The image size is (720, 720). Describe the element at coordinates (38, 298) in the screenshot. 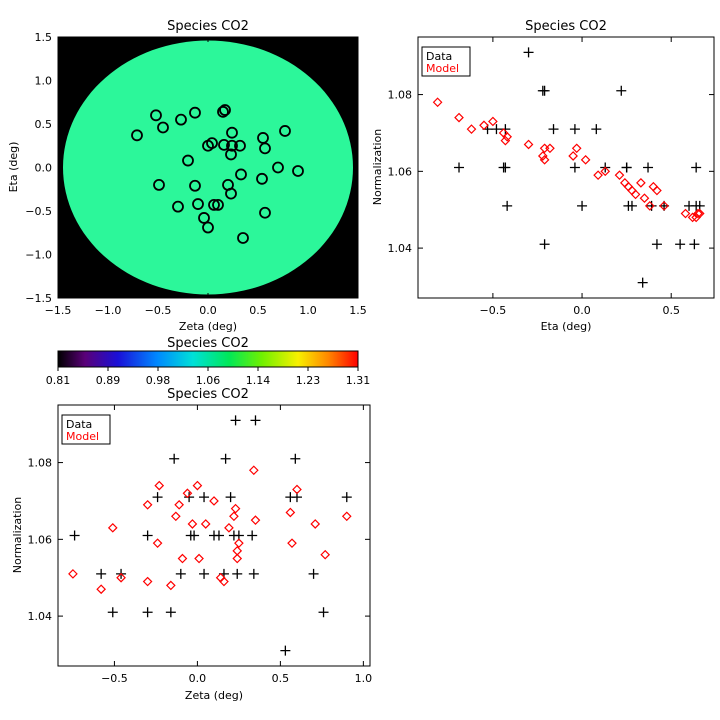

I see `map-ytick-label: −1.5` at that location.